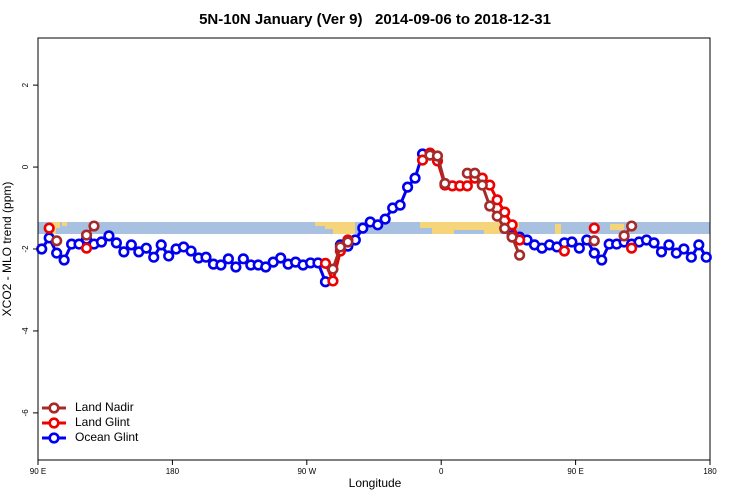 This screenshot has width=750, height=500. I want to click on x-tick-label: 0, so click(441, 471).